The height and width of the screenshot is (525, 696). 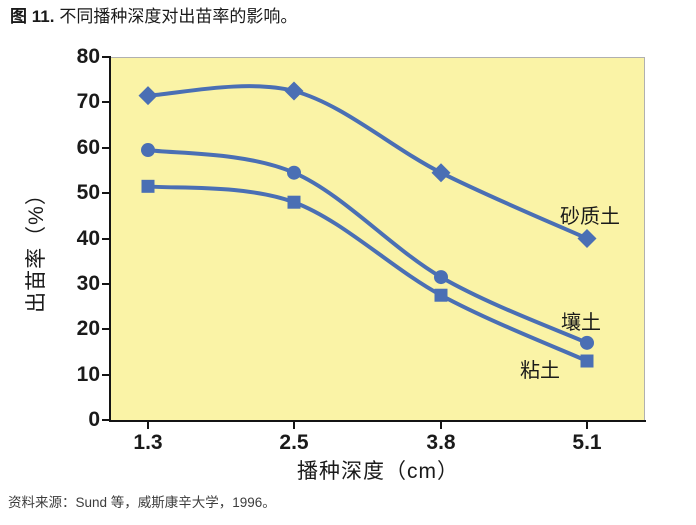 What do you see at coordinates (540, 371) in the screenshot?
I see `series-label-square: 粘土` at bounding box center [540, 371].